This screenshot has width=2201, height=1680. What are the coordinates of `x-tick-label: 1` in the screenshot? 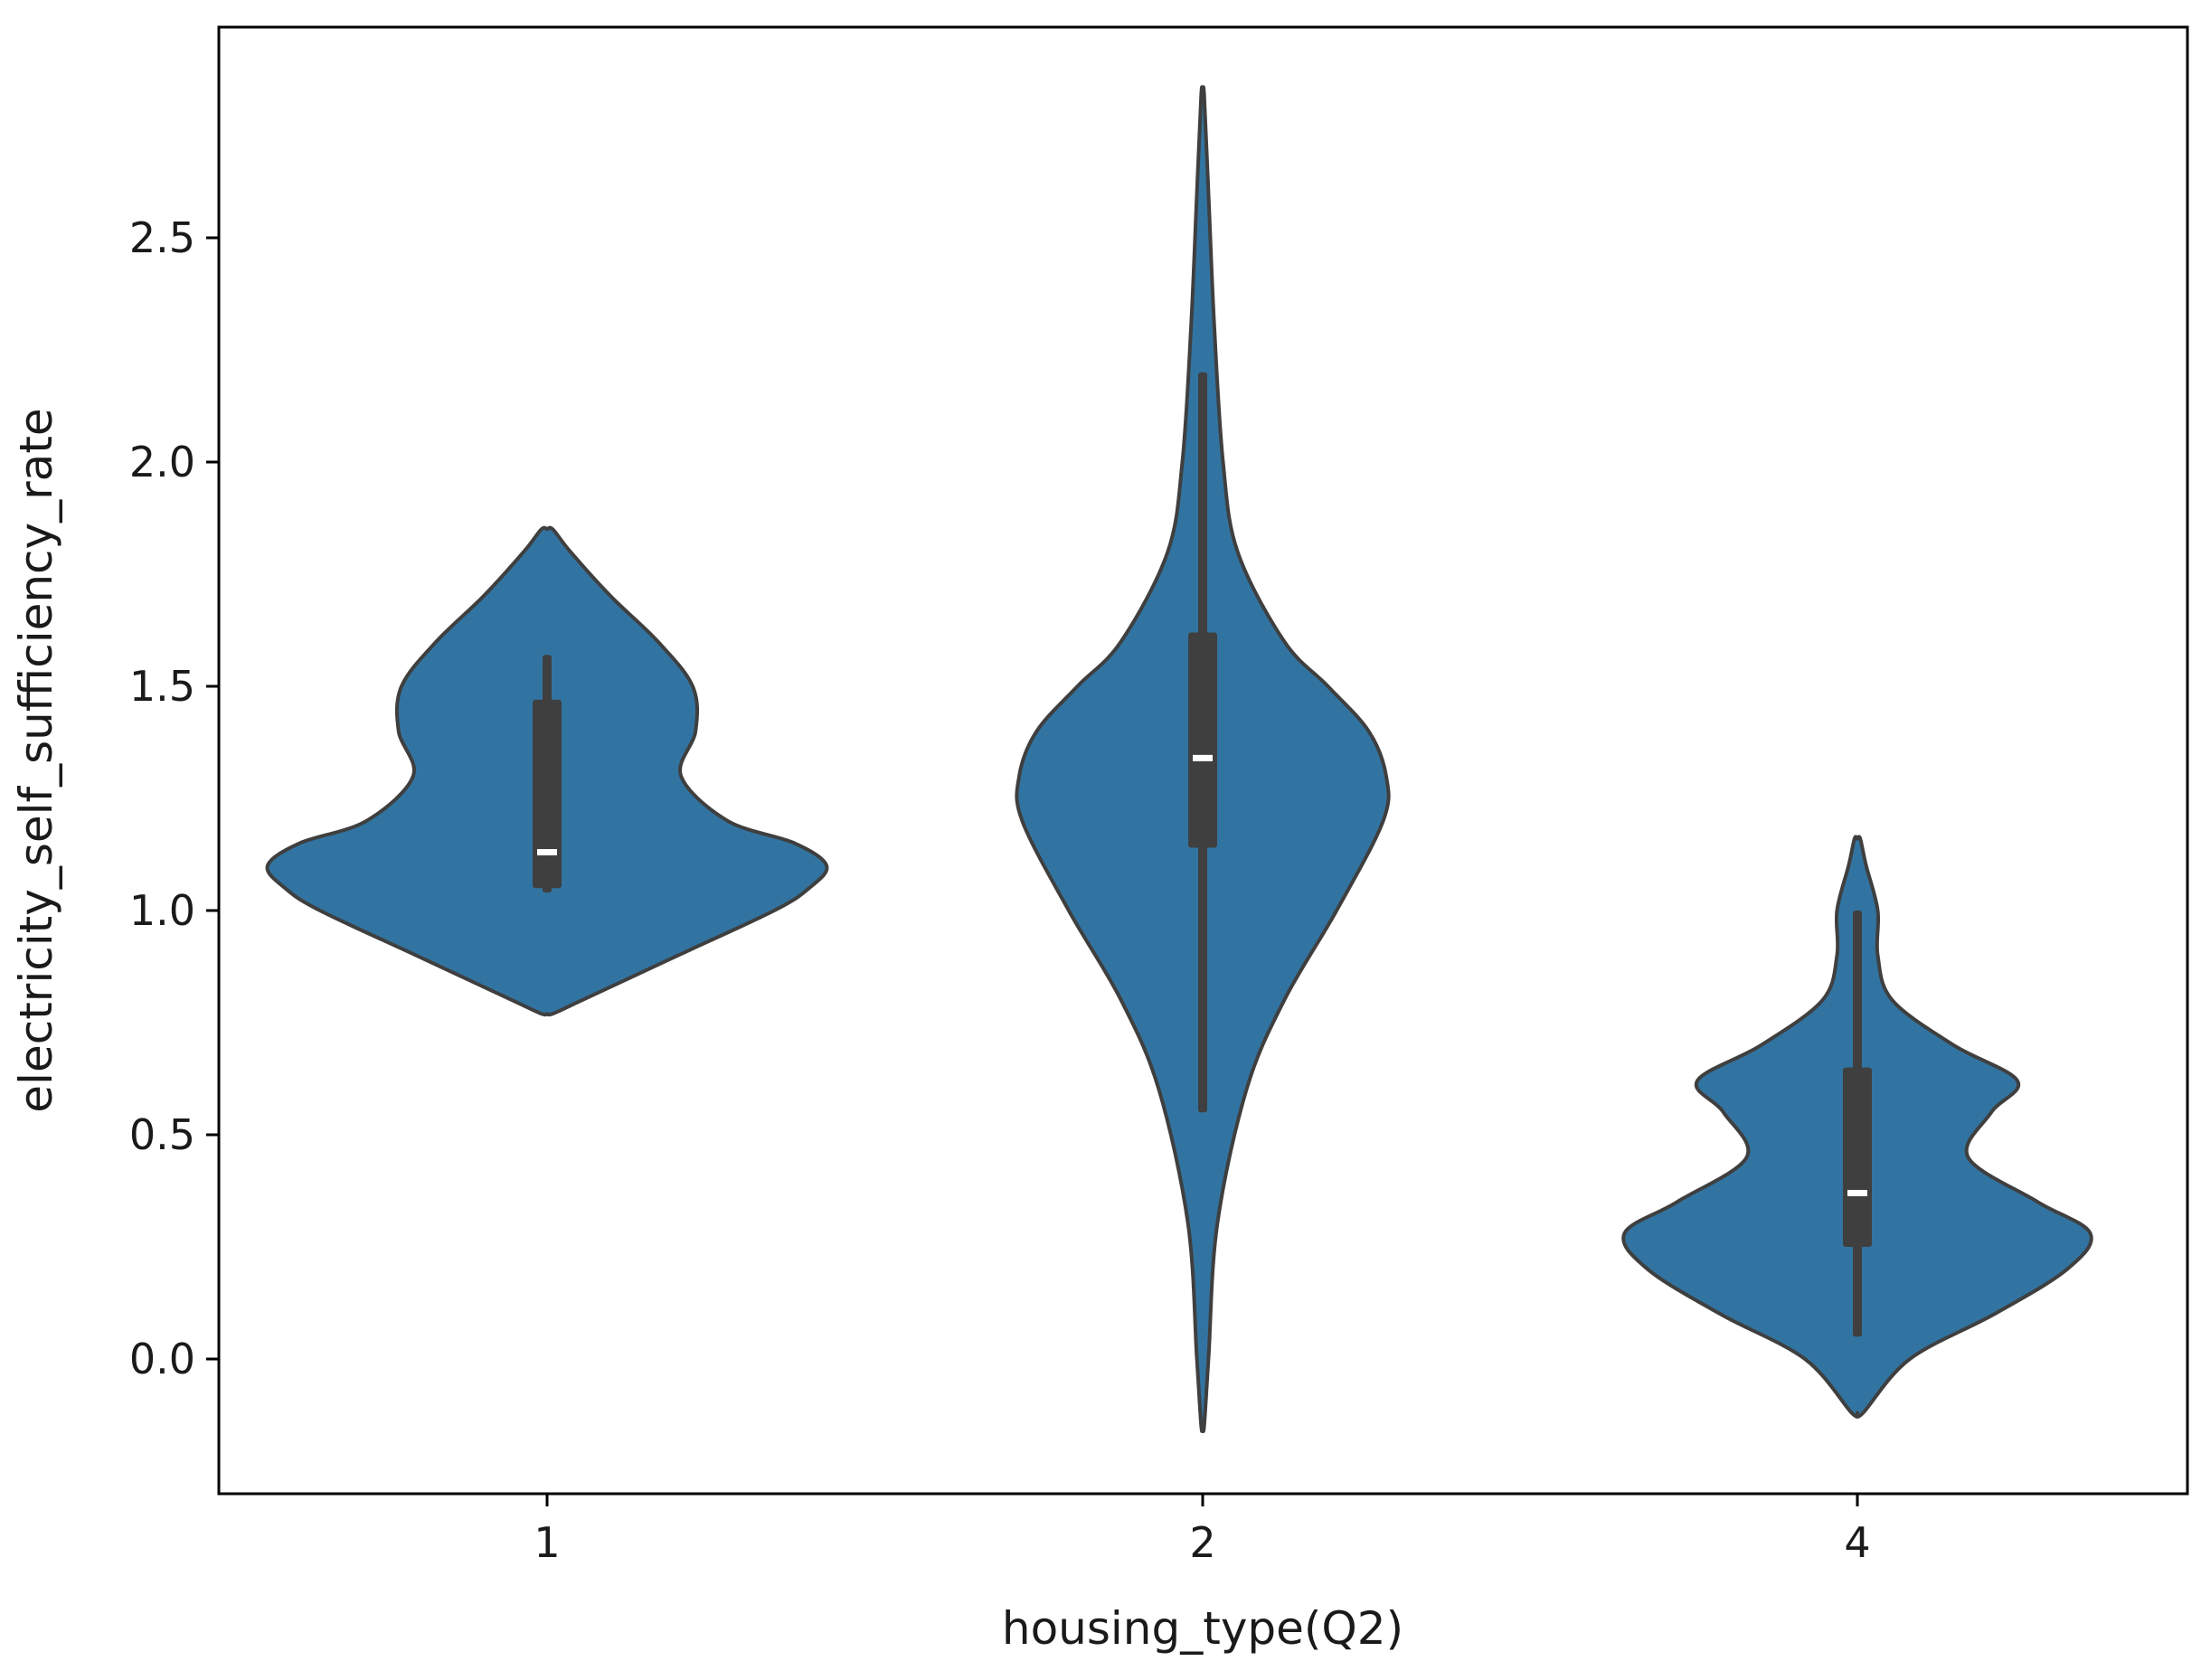 It's located at (547, 1543).